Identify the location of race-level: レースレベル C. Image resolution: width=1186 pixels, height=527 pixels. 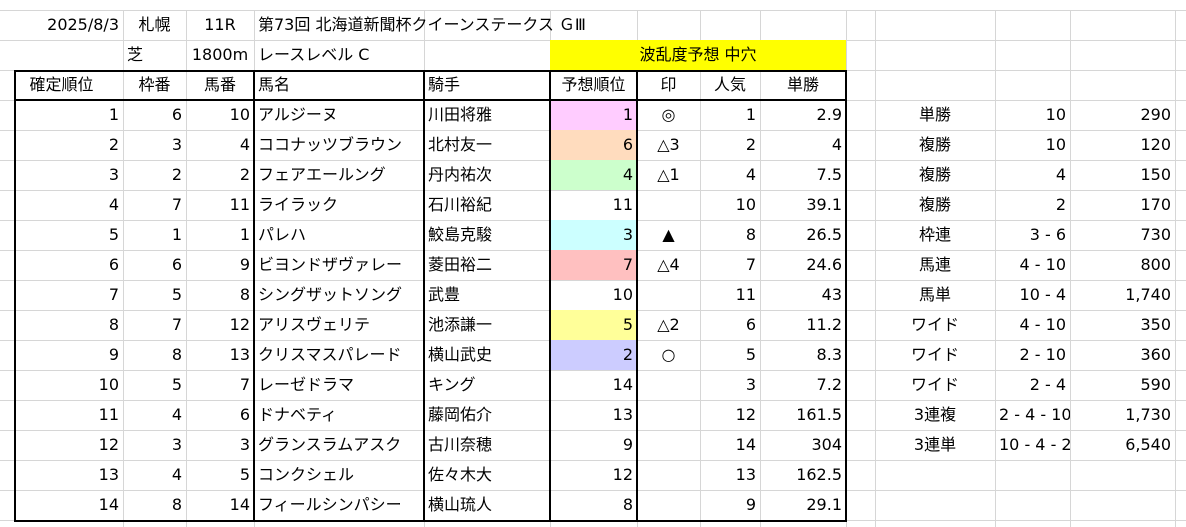
(314, 54).